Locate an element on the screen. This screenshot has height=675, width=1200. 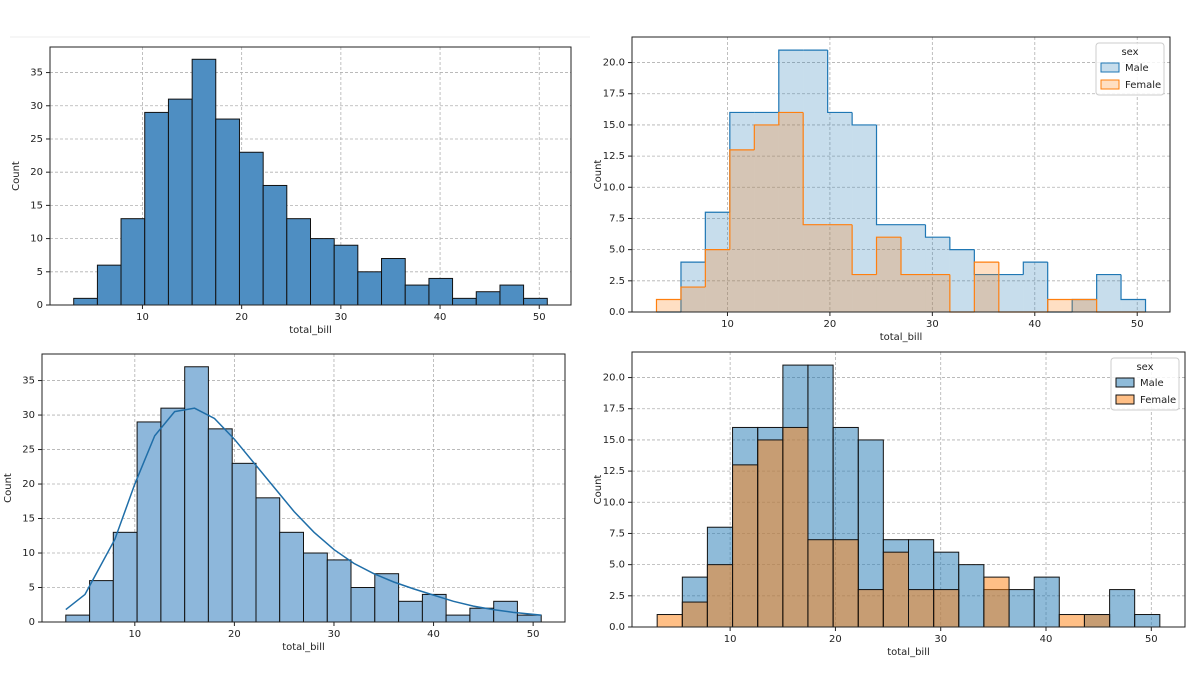
x-tick-label: 50 is located at coordinates (533, 634).